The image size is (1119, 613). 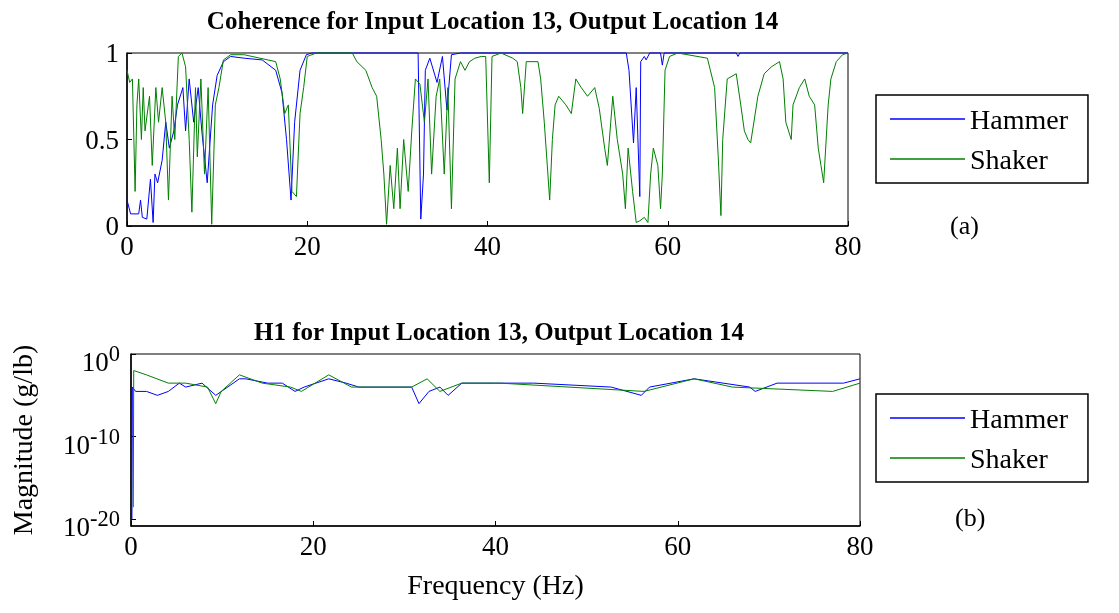 What do you see at coordinates (100, 358) in the screenshot?
I see `y-tick-label: 10$^{0}$` at bounding box center [100, 358].